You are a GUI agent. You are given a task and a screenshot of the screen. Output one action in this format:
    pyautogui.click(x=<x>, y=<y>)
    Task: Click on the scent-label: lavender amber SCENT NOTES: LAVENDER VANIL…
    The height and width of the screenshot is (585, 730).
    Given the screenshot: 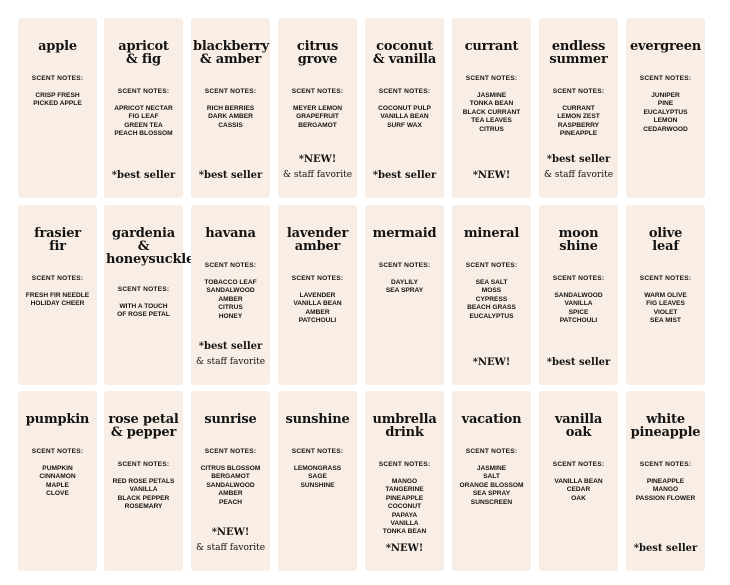 What is the action you would take?
    pyautogui.click(x=317, y=295)
    